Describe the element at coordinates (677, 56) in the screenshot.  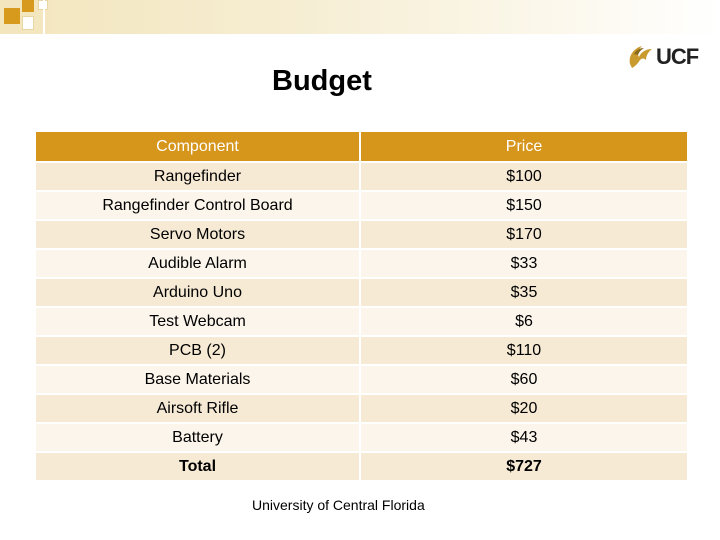
I see `logo-text: UCF` at that location.